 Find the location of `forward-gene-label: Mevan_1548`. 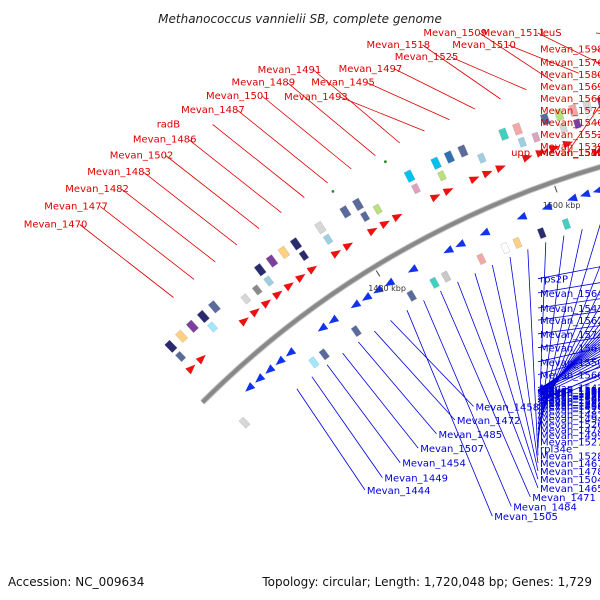

forward-gene-label: Mevan_1548 is located at coordinates (570, 153).